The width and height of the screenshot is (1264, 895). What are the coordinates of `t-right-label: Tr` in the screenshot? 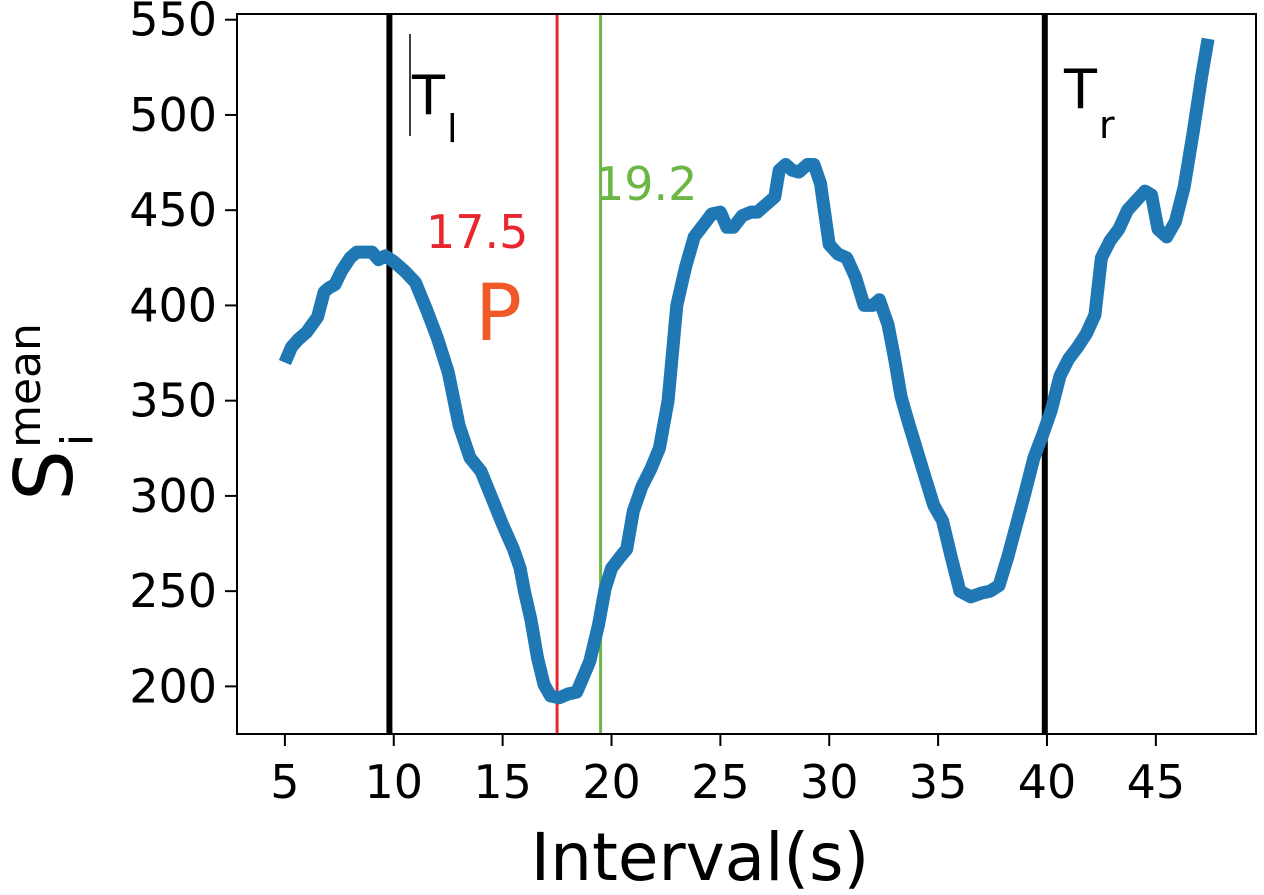 It's located at (1089, 102).